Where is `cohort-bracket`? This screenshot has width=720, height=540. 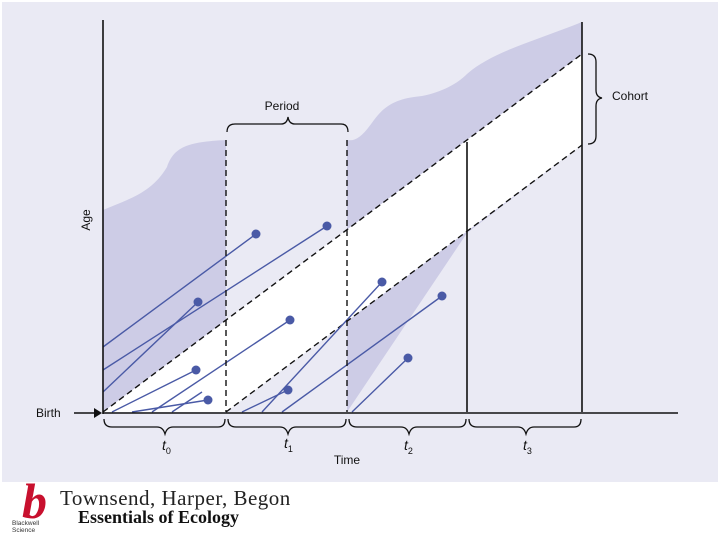
cohort-bracket is located at coordinates (595, 99).